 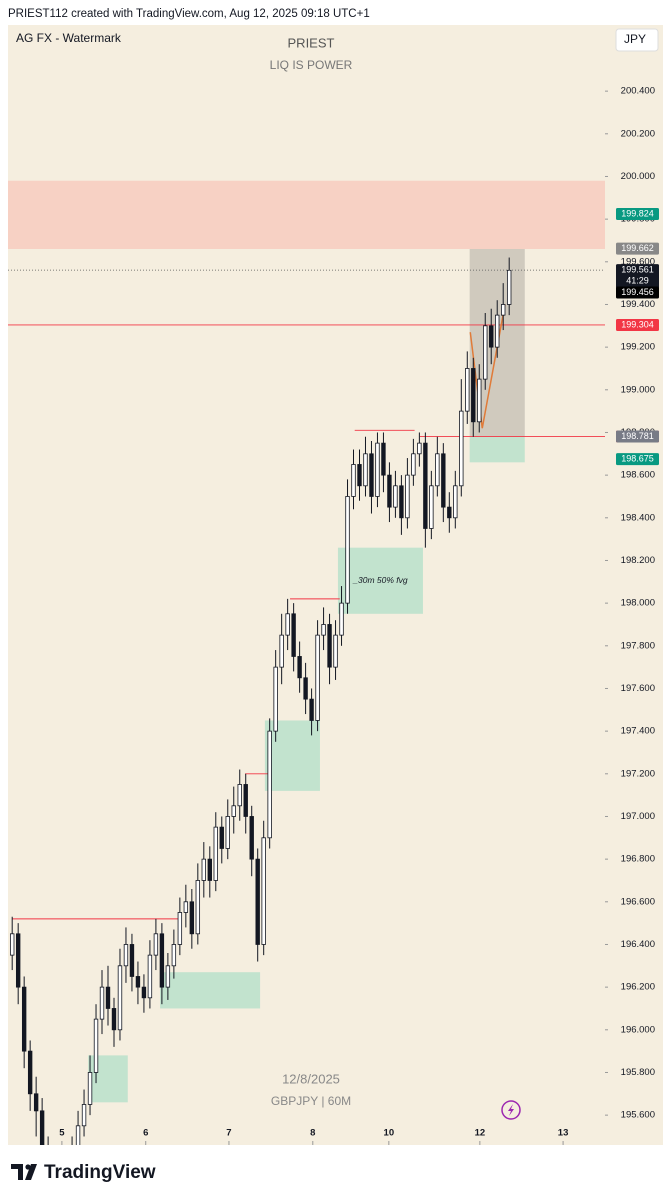 I want to click on brand-name: TradingView, so click(x=100, y=1172).